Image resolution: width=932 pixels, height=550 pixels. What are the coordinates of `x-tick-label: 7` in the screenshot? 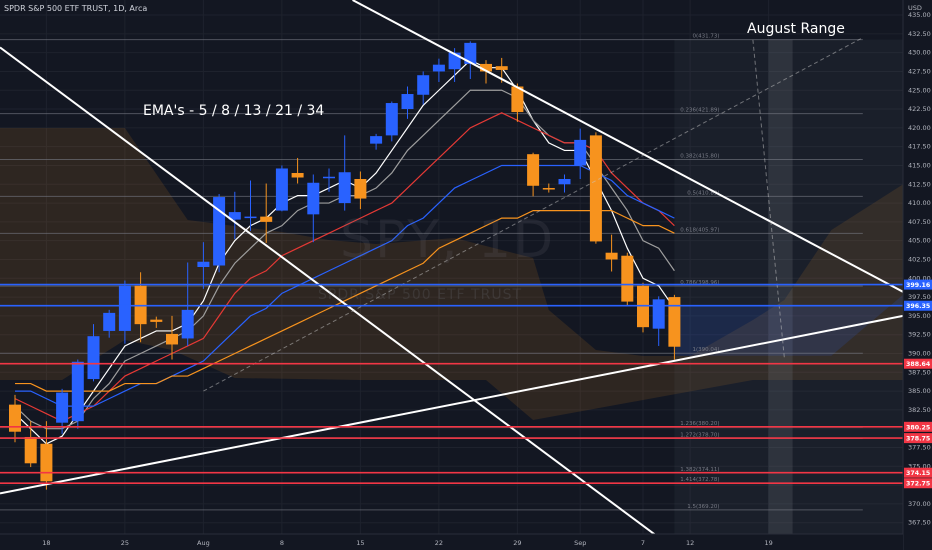 It's located at (643, 543).